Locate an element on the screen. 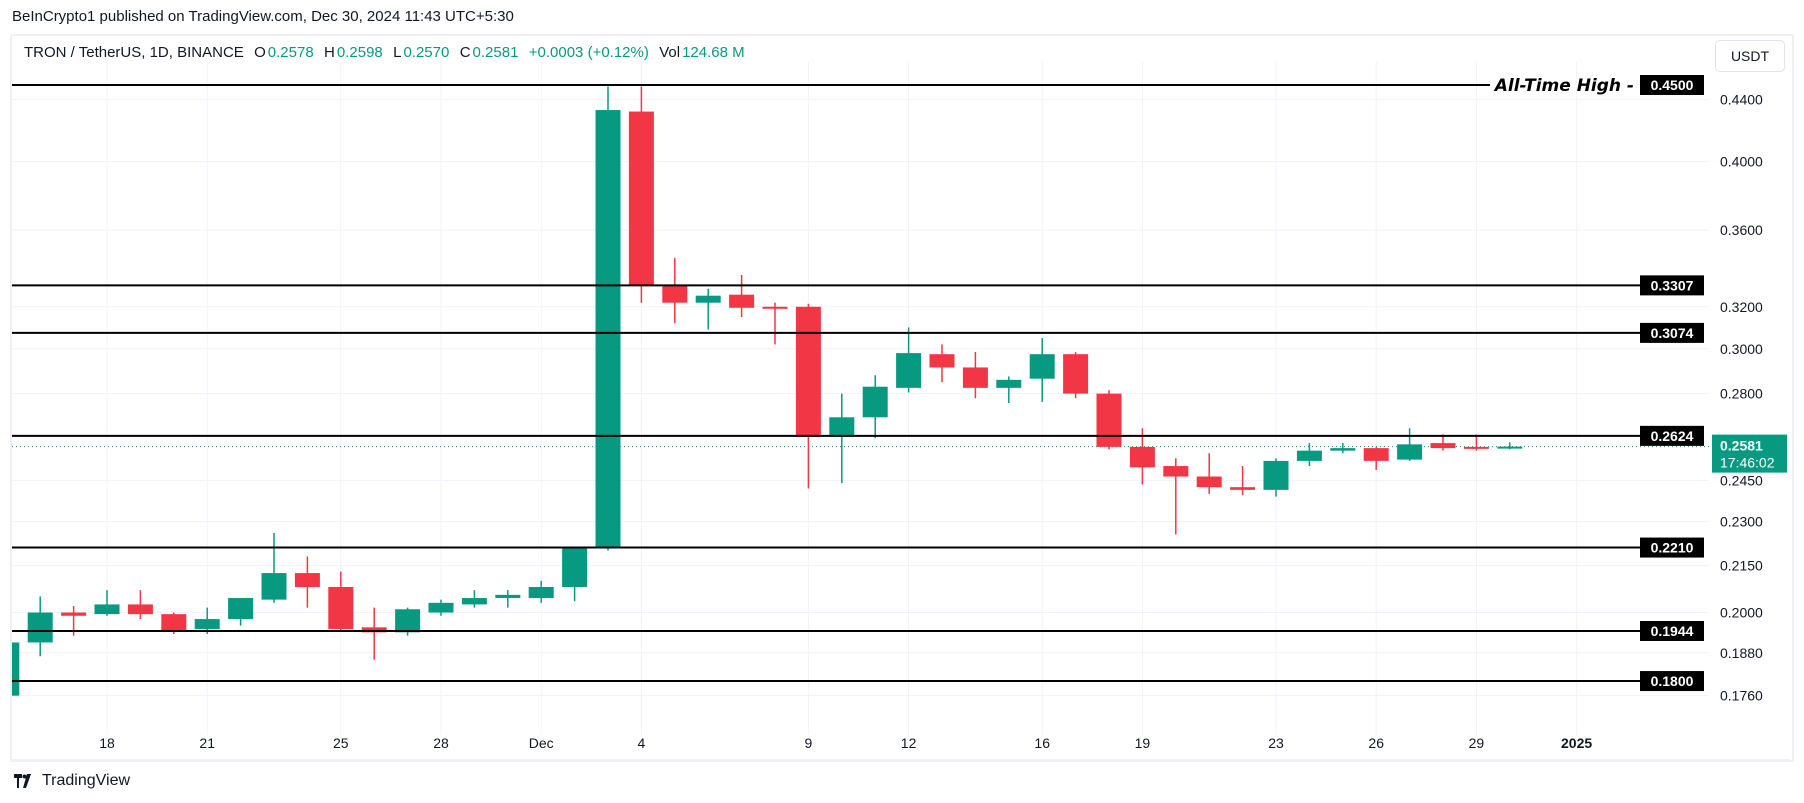  level-price-label: 0.2624 is located at coordinates (1672, 436).